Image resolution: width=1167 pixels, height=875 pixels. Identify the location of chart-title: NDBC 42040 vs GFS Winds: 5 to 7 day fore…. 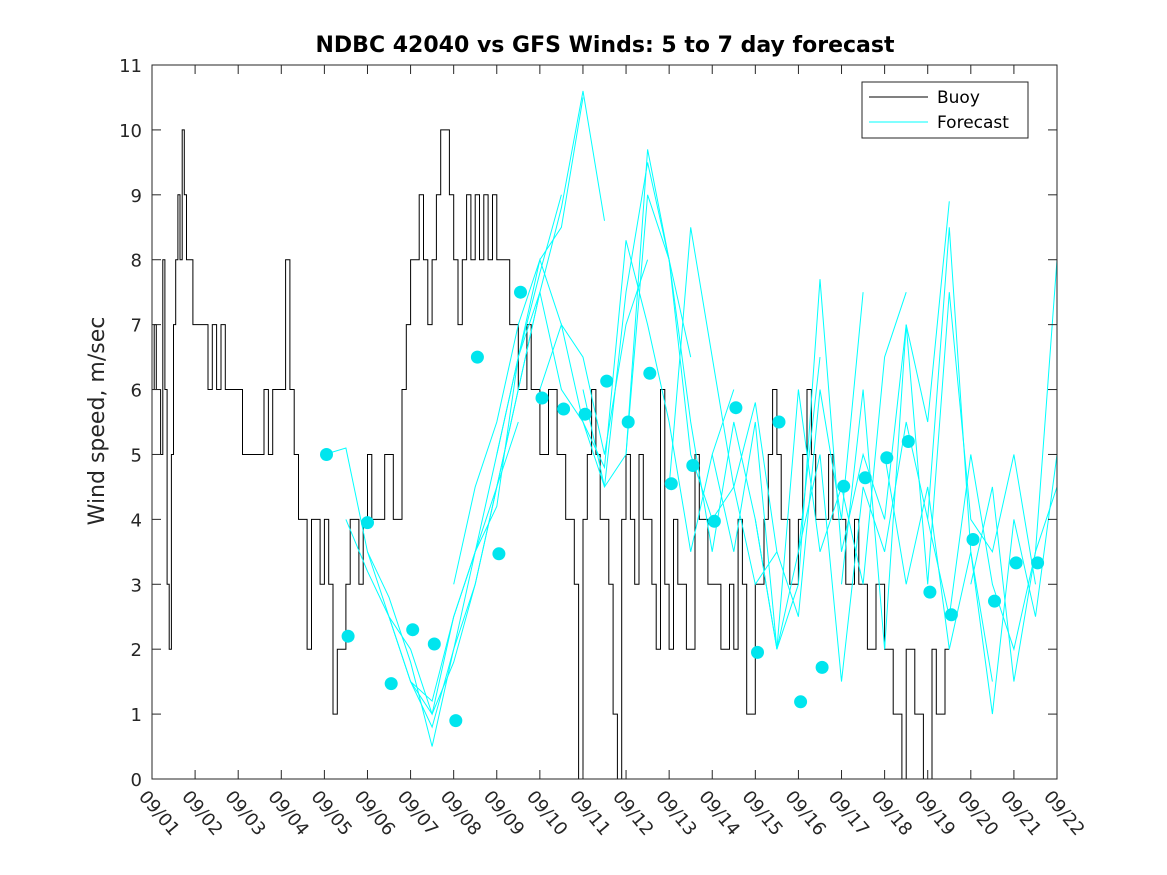
(605, 45).